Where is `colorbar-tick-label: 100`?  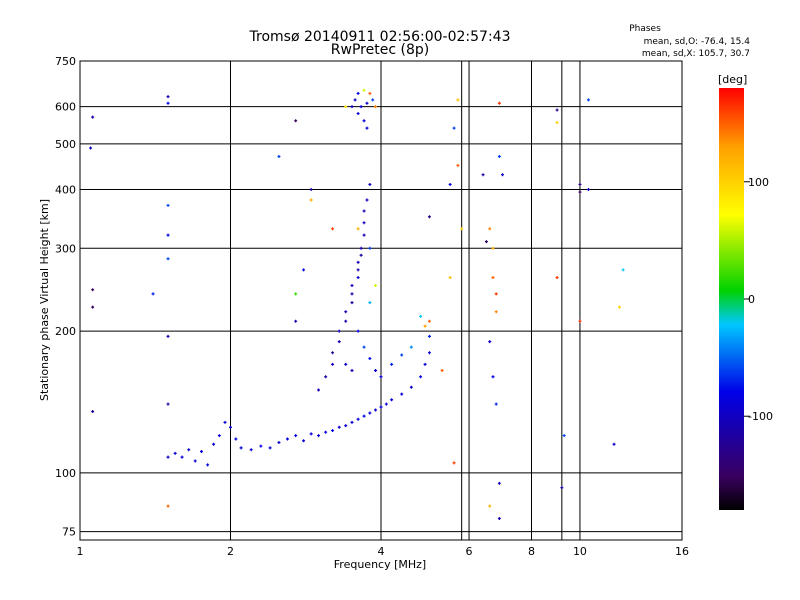 colorbar-tick-label: 100 is located at coordinates (758, 182).